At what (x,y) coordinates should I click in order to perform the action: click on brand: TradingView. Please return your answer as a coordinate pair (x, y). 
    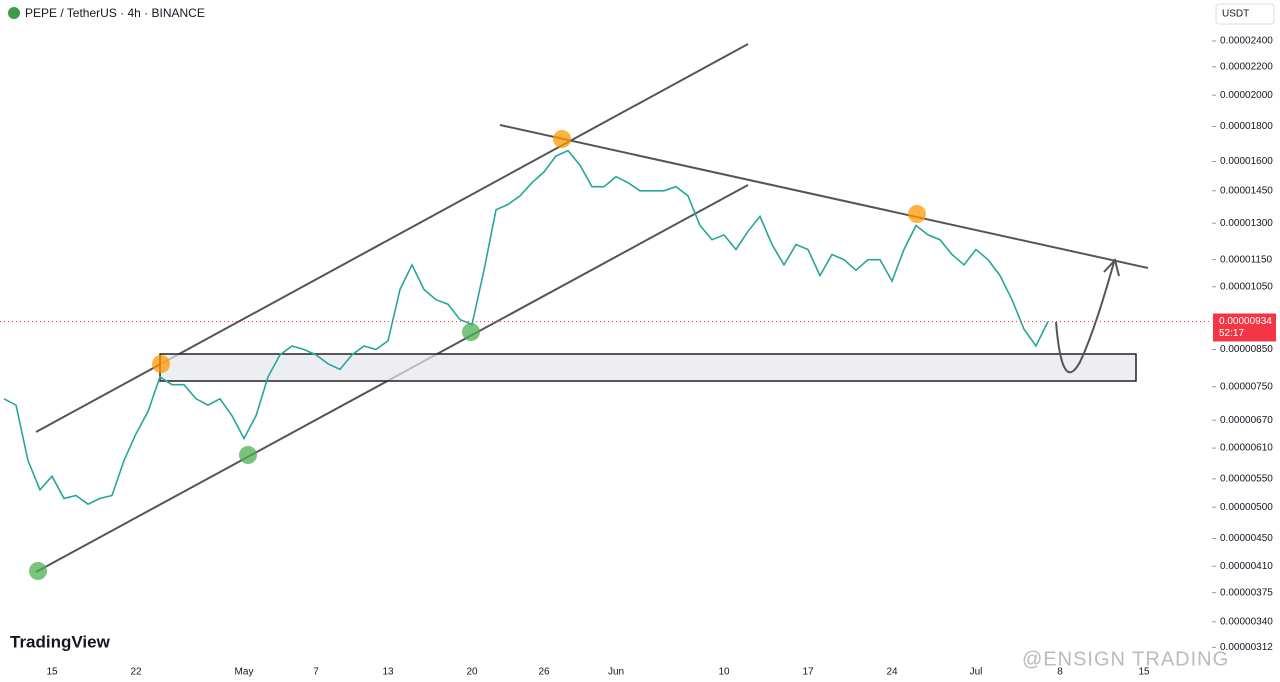
    Looking at the image, I should click on (60, 641).